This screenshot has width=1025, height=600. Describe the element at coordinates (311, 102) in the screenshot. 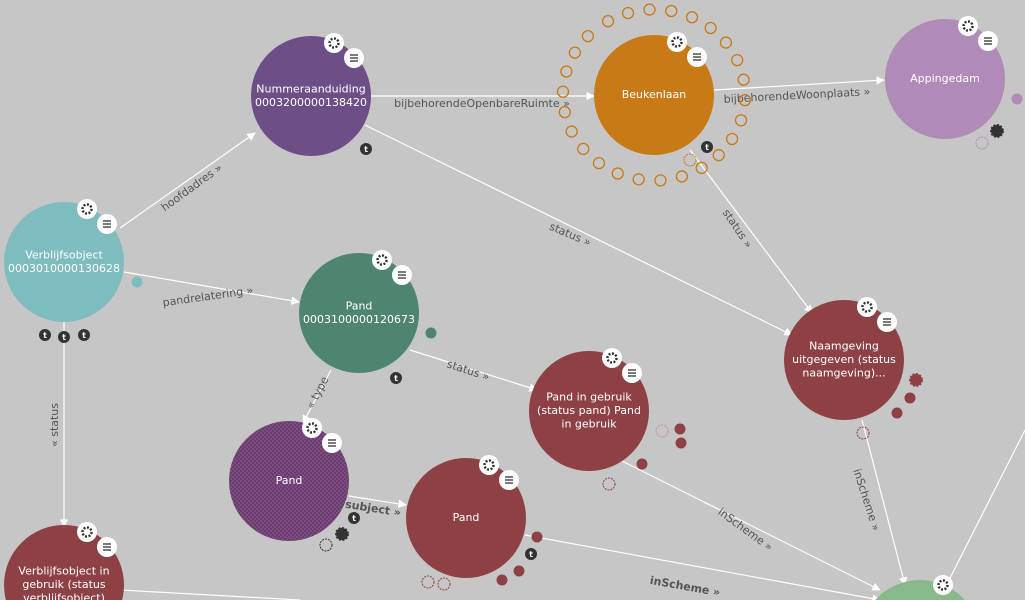

I see `node-label: 0003200000138420` at that location.